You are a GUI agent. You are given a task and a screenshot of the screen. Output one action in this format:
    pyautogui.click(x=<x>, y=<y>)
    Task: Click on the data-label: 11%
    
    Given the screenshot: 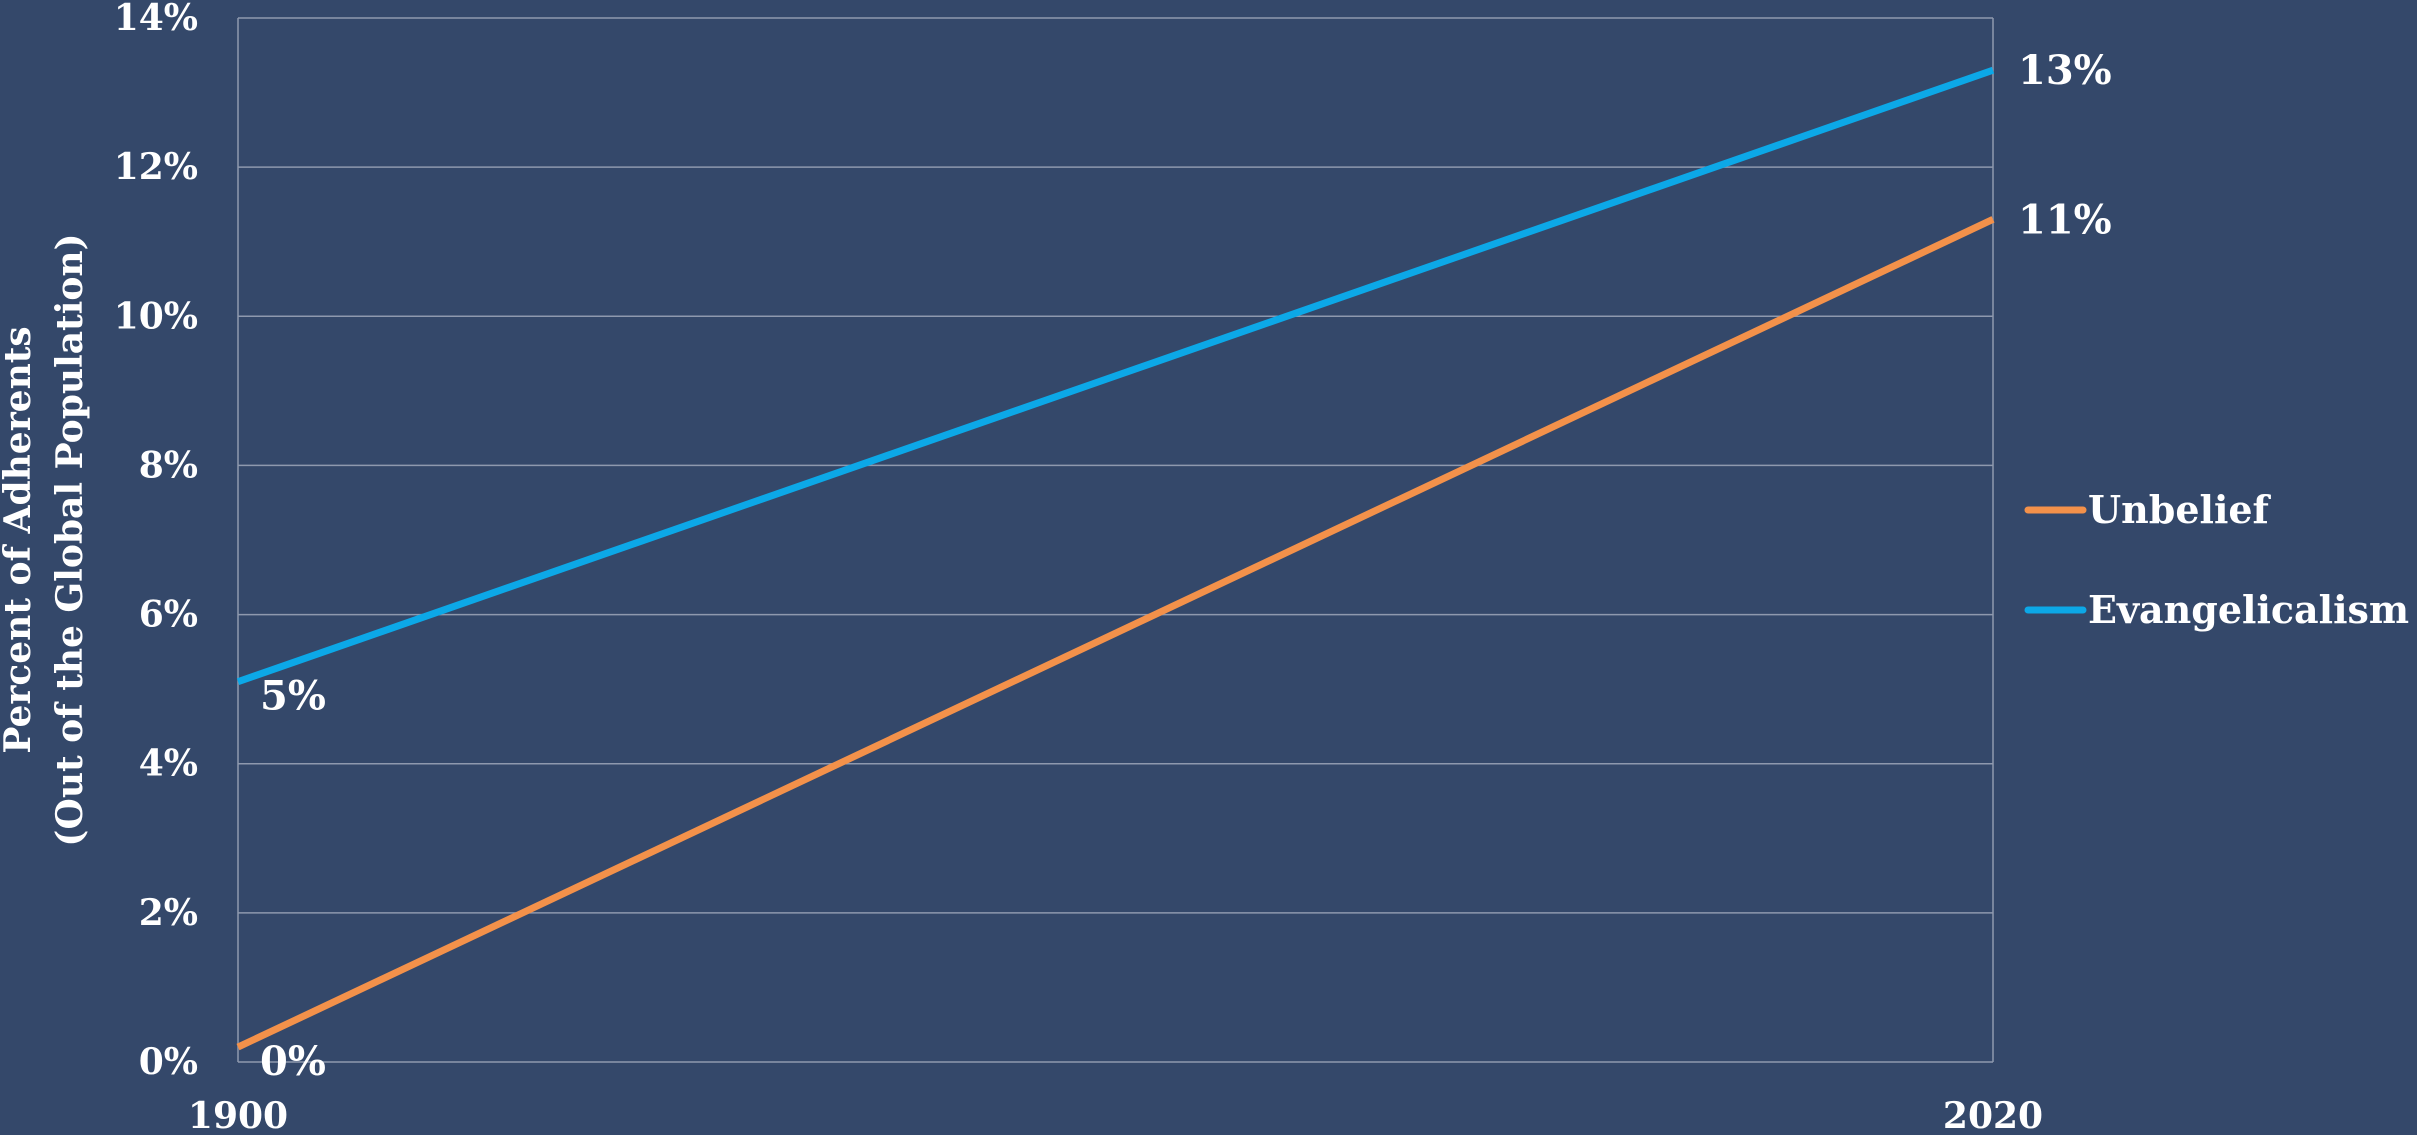 What is the action you would take?
    pyautogui.click(x=2065, y=219)
    